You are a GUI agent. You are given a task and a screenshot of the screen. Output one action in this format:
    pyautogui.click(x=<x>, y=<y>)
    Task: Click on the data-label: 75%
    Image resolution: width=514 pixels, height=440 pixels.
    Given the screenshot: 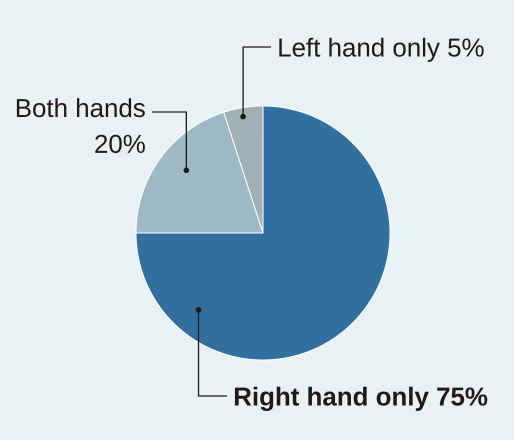 What is the action you would take?
    pyautogui.click(x=462, y=396)
    